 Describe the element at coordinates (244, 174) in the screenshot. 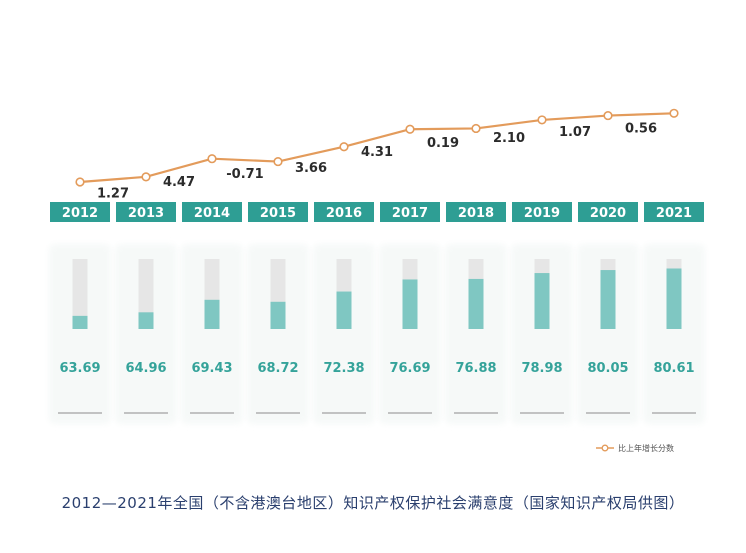

I see `growth-label: -0.71` at that location.